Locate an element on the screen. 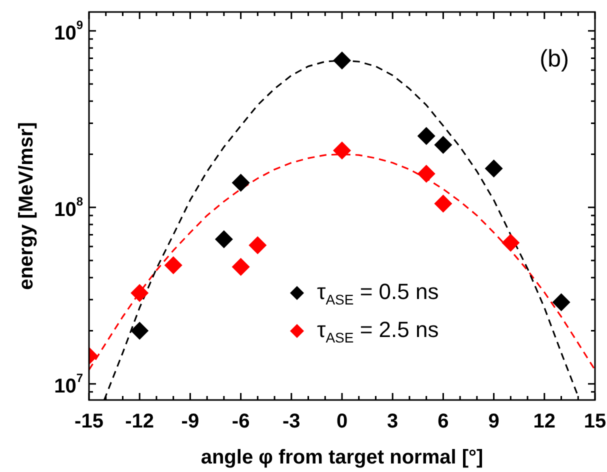 The height and width of the screenshot is (472, 607). x-tick-label: -12 is located at coordinates (139, 421).